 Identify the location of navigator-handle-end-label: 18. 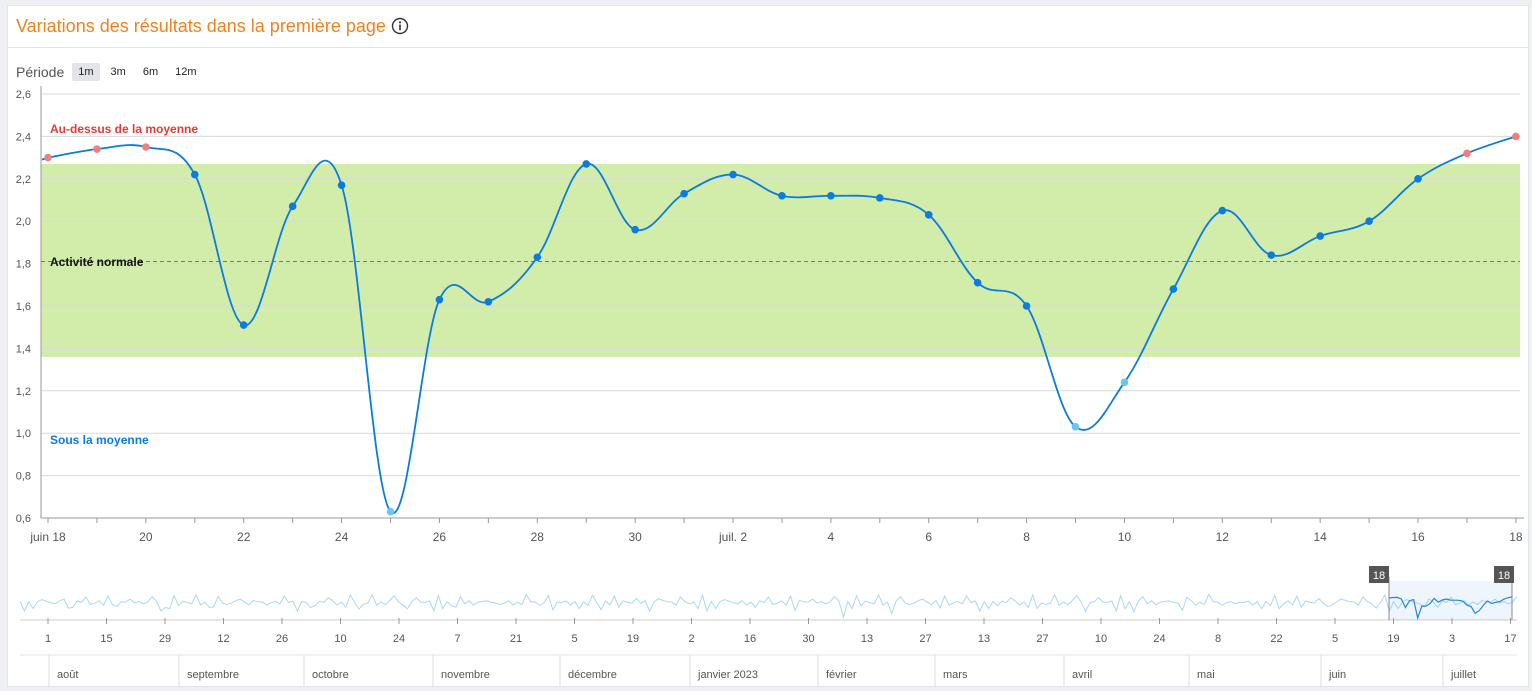
(1504, 576).